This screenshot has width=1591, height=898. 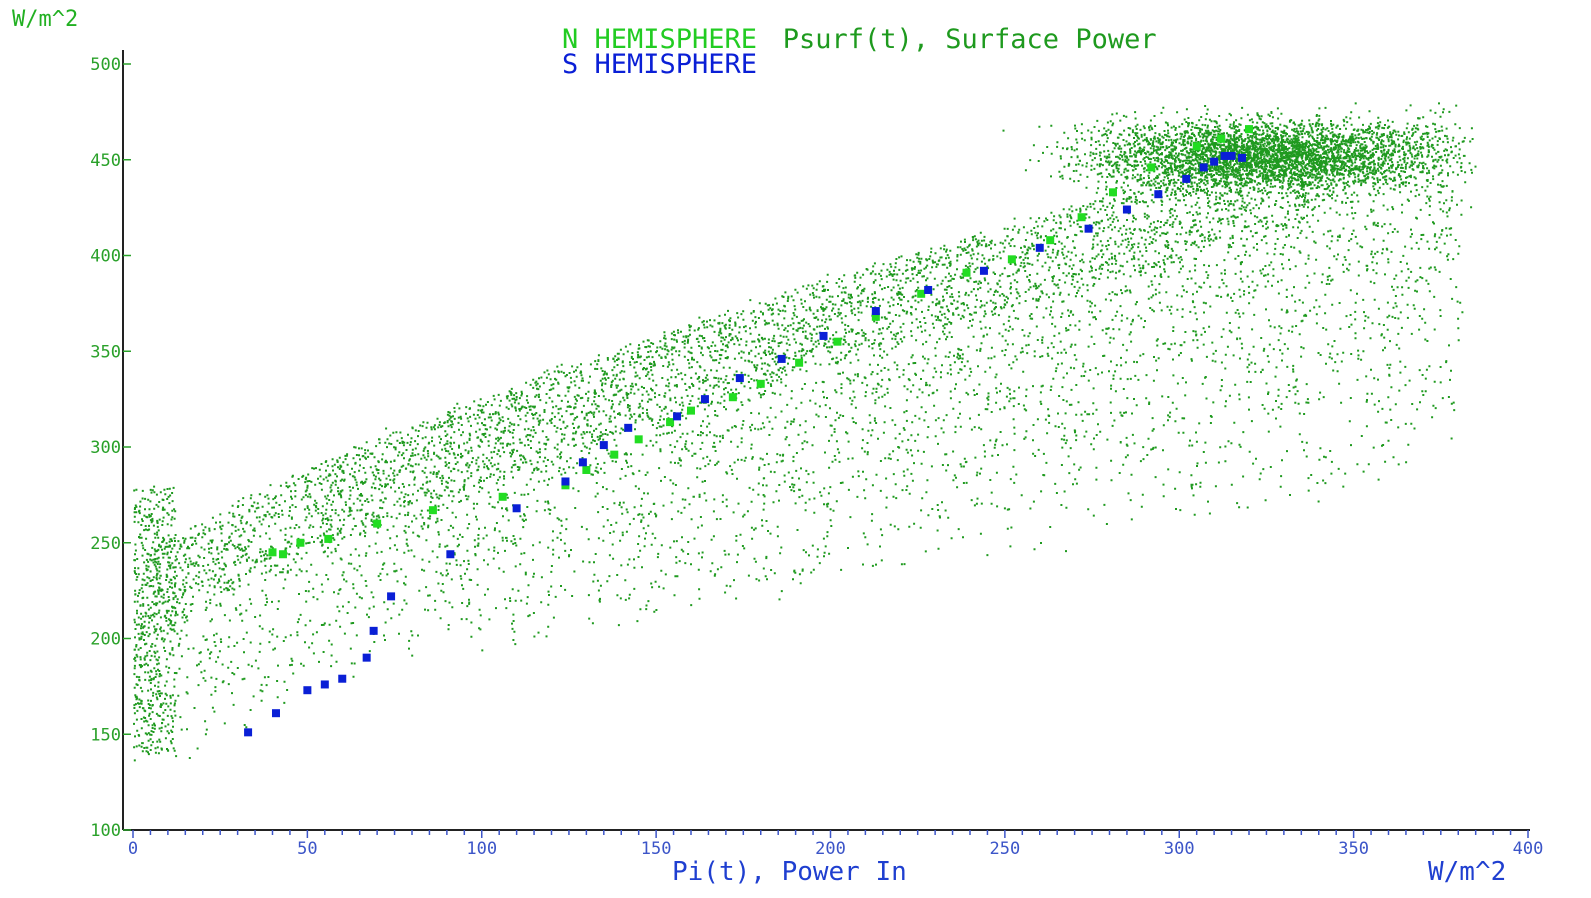 What do you see at coordinates (1528, 849) in the screenshot?
I see `x-tick-label: 400` at bounding box center [1528, 849].